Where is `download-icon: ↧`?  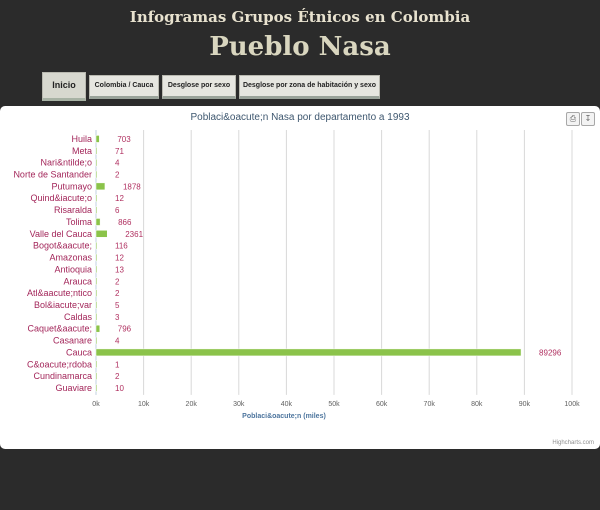 download-icon: ↧ is located at coordinates (588, 119).